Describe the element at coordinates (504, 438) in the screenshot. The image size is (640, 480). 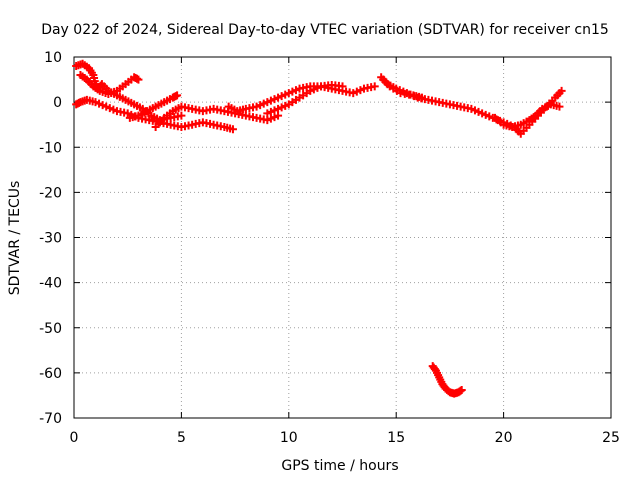
I see `x-tick-label: 20` at that location.